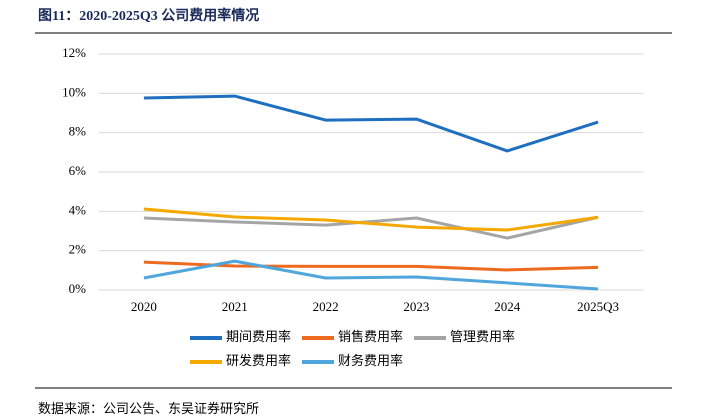  What do you see at coordinates (598, 306) in the screenshot?
I see `x-tick-label: 2025Q3` at bounding box center [598, 306].